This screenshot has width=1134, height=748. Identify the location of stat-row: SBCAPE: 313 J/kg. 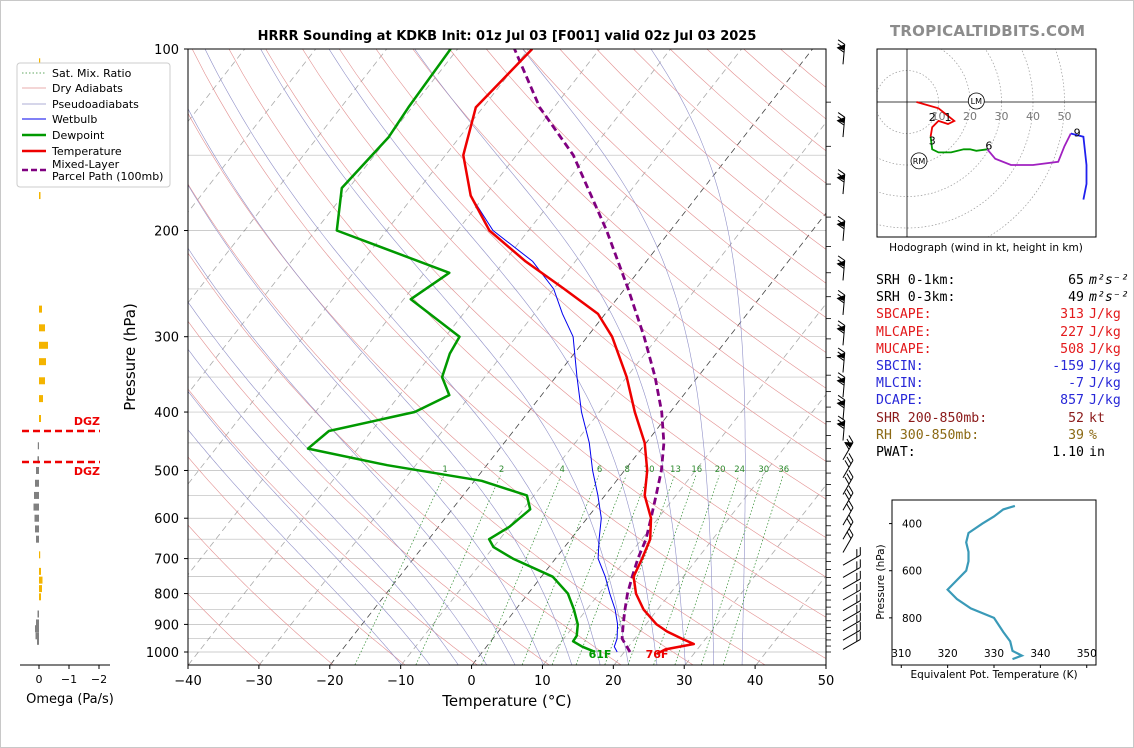
(1002, 314).